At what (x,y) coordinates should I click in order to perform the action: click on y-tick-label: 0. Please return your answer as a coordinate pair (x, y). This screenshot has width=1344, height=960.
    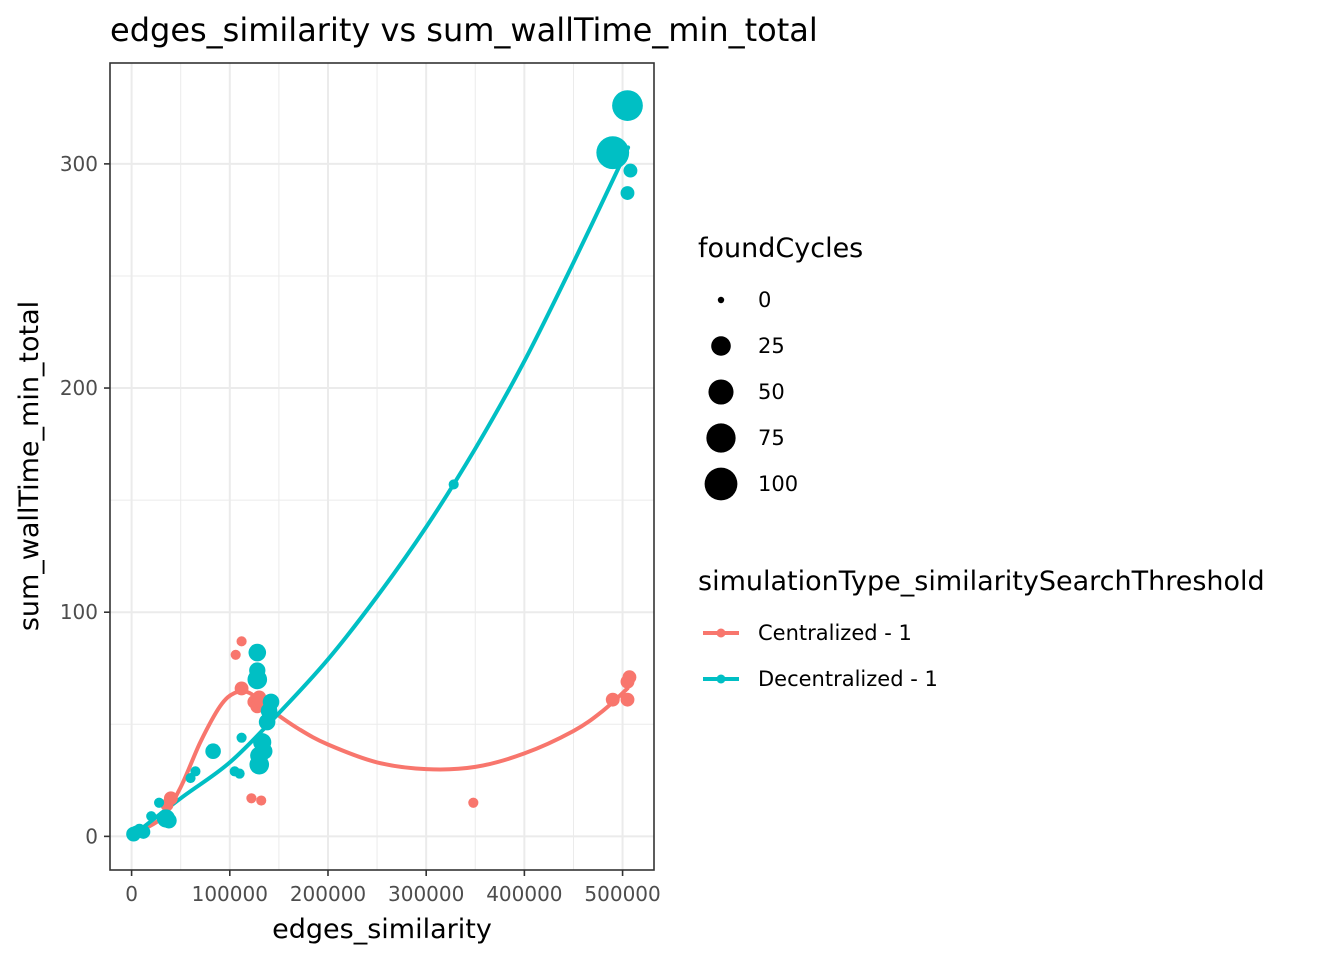
    Looking at the image, I should click on (91, 836).